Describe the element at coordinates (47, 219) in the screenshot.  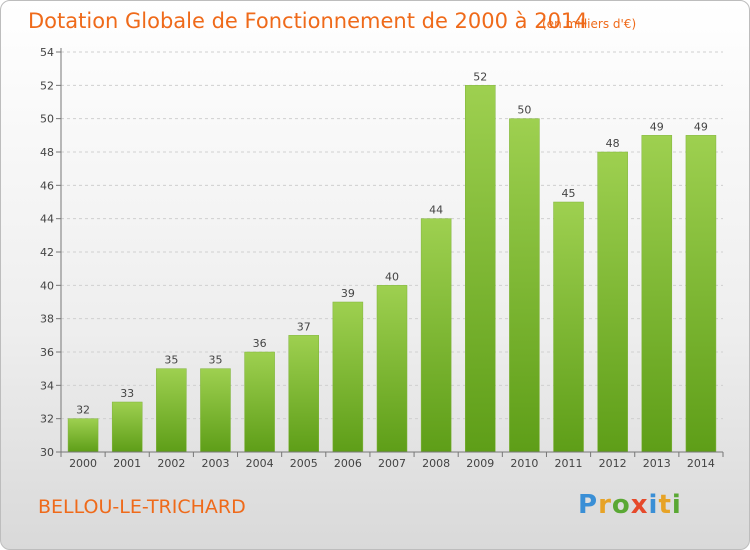
I see `y-tick-label: 44` at that location.